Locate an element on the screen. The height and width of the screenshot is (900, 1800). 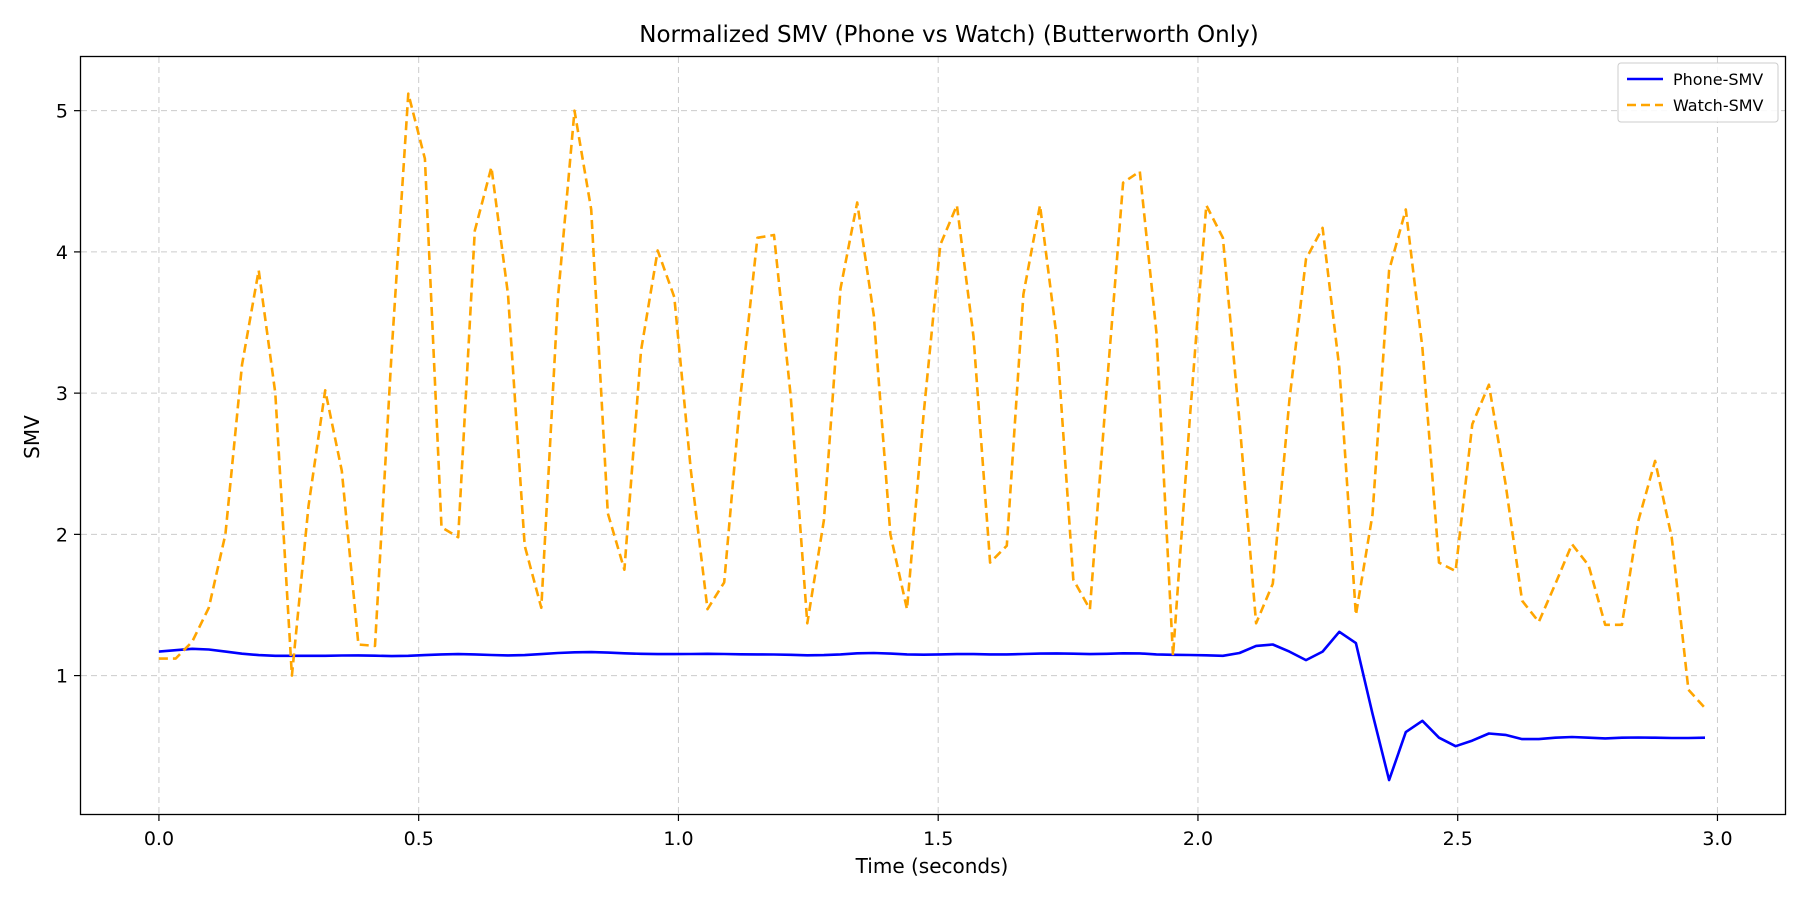
x-tick-label: 2.5 is located at coordinates (1458, 839).